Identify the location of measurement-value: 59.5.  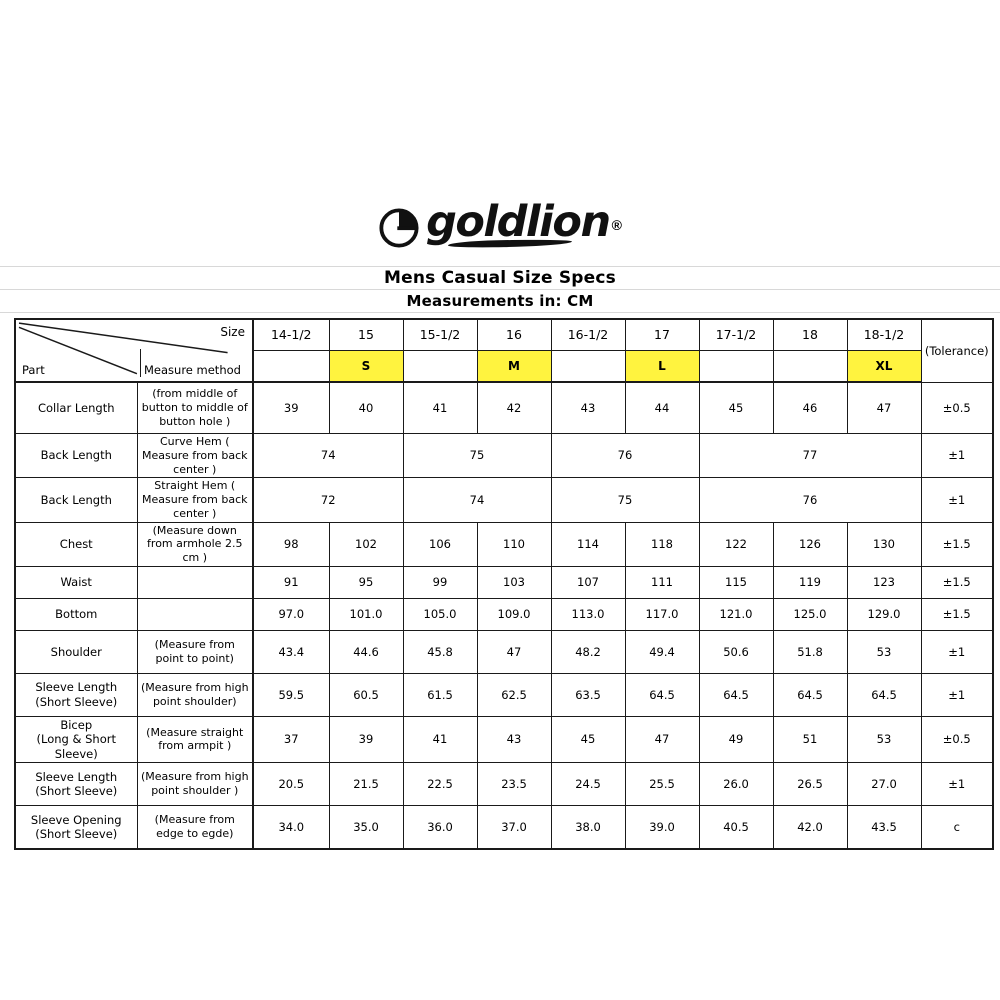
(291, 694).